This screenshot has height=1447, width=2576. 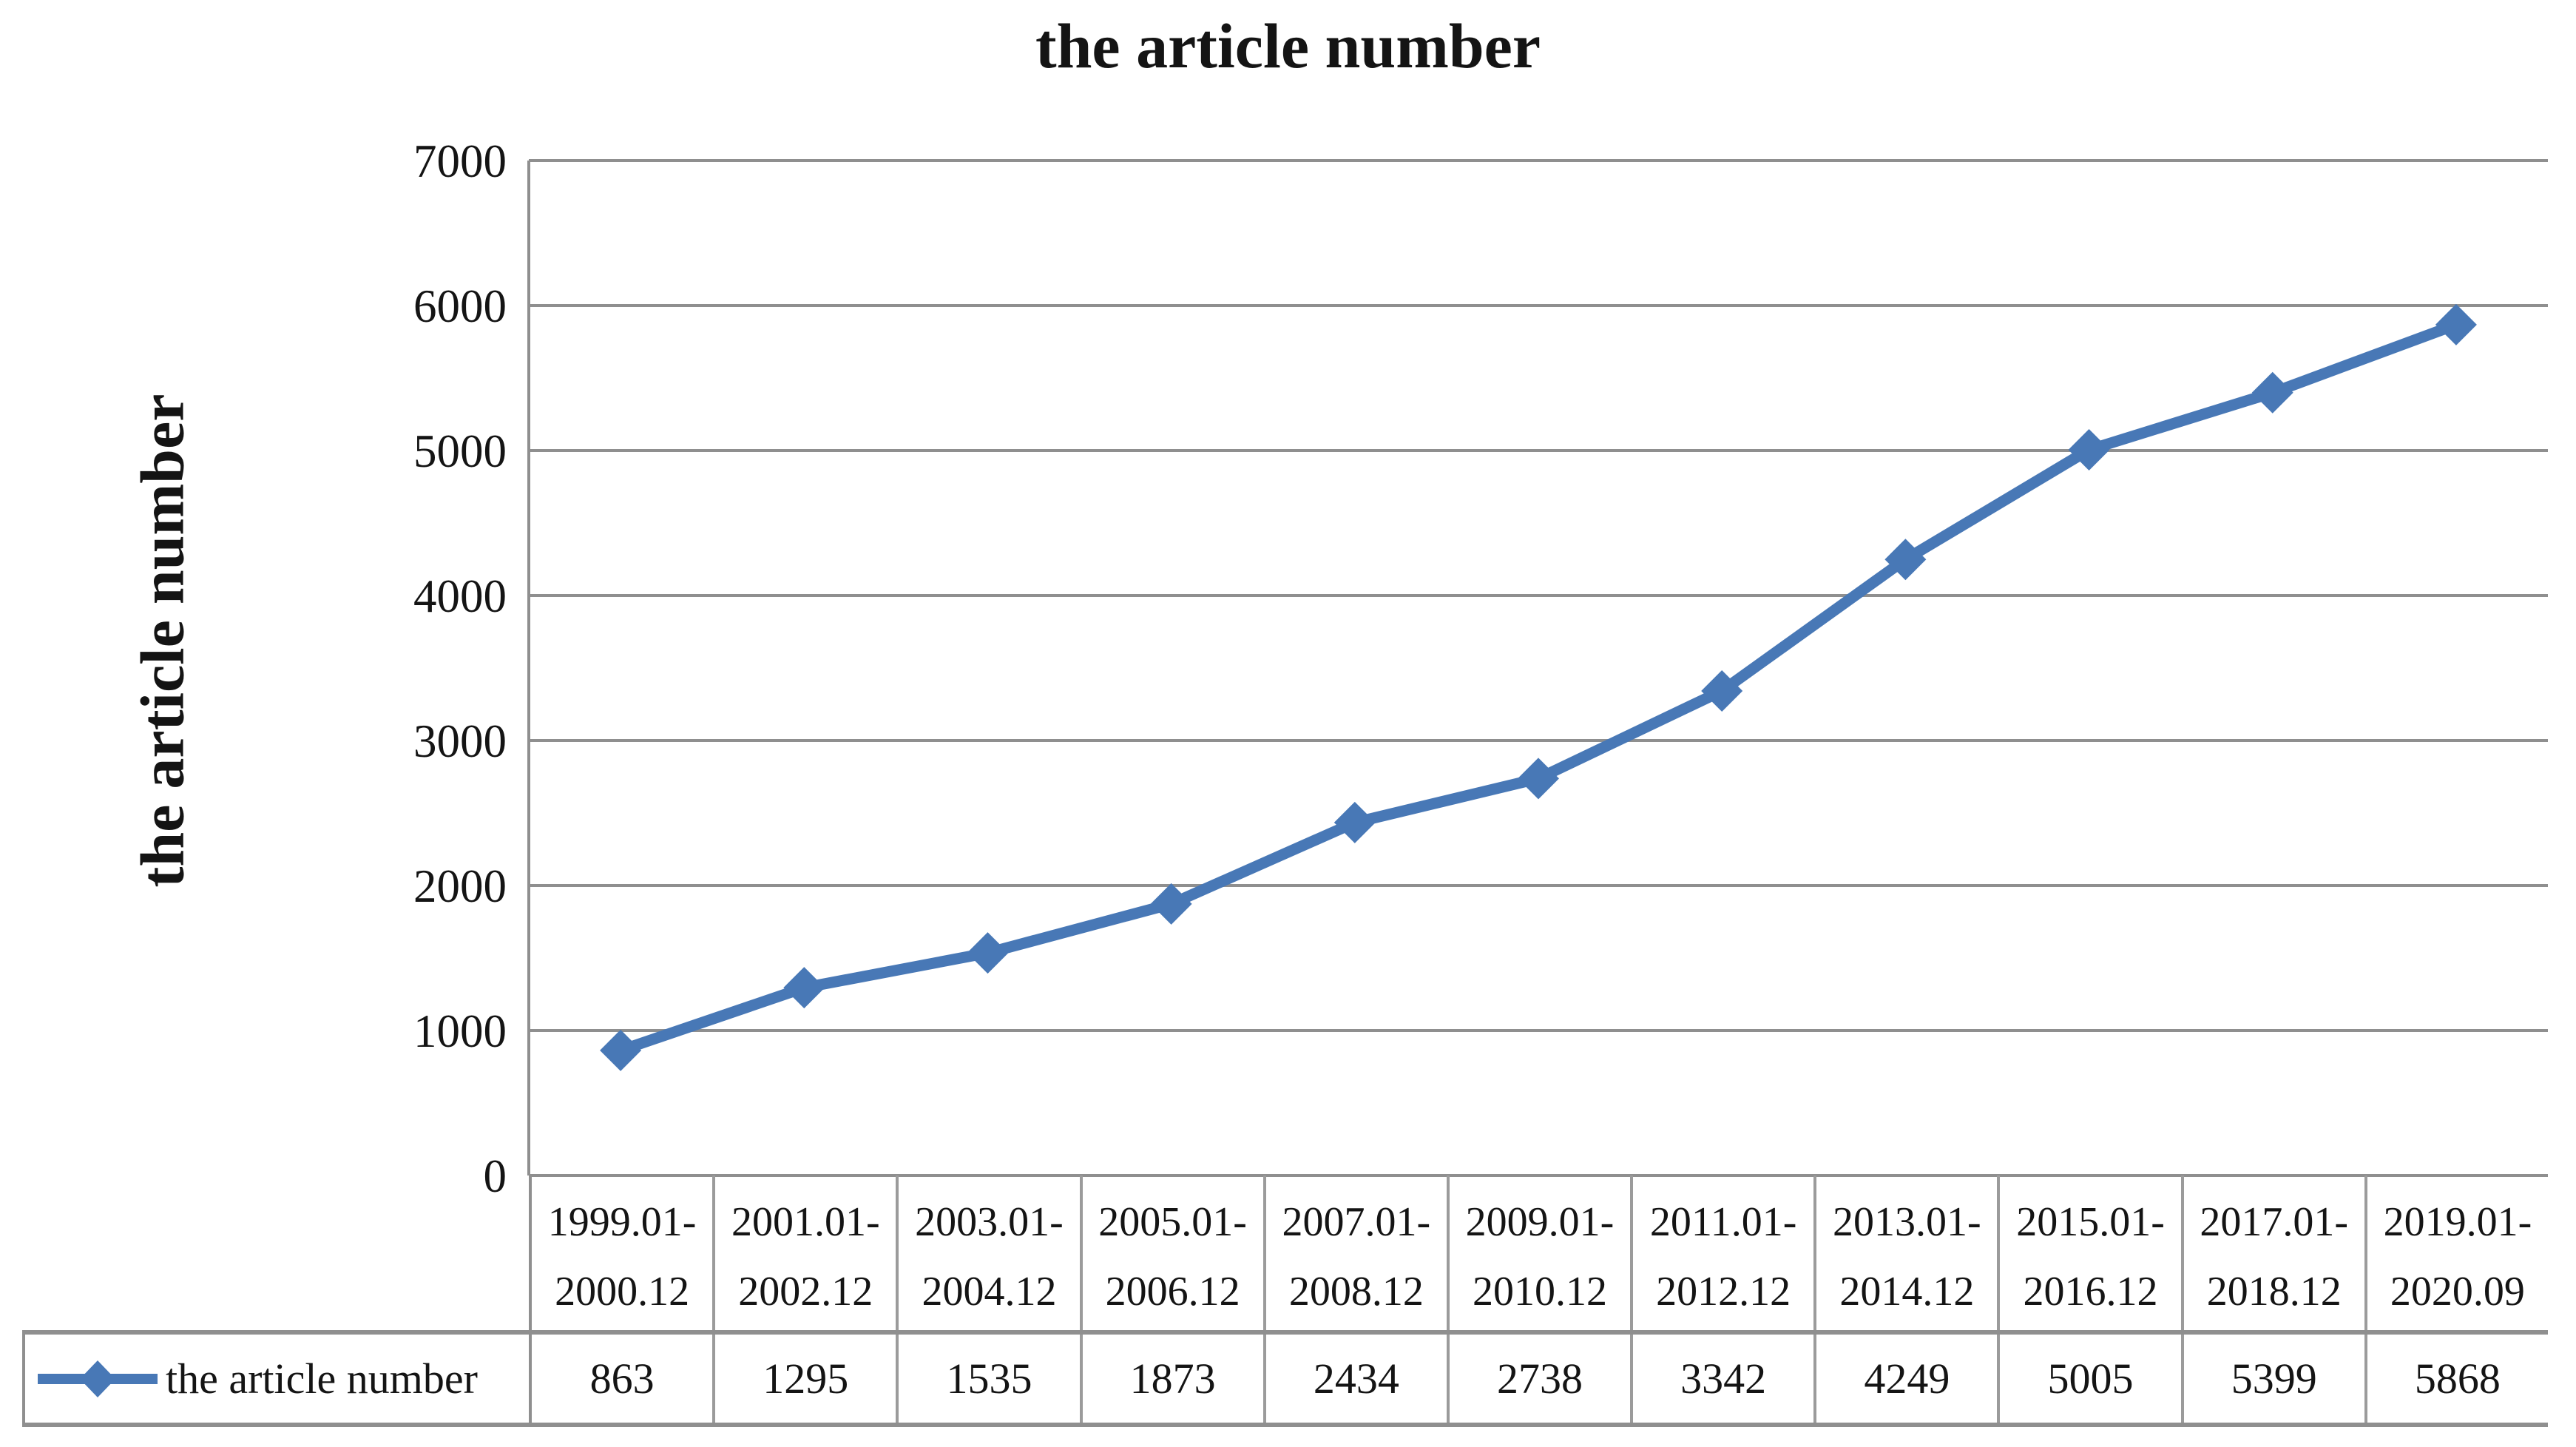 What do you see at coordinates (2456, 1253) in the screenshot?
I see `x-axis-label: 2019.01- 2020.09` at bounding box center [2456, 1253].